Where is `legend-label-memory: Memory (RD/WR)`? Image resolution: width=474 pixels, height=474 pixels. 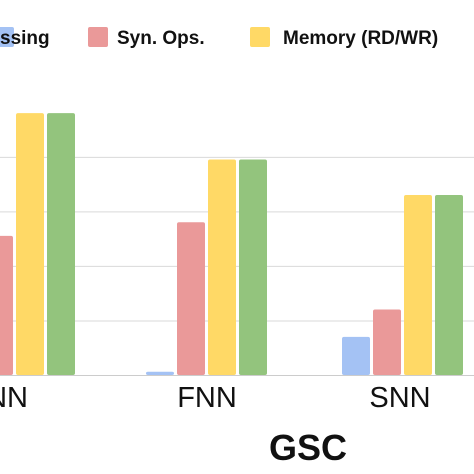
legend-label-memory: Memory (RD/WR) is located at coordinates (360, 38).